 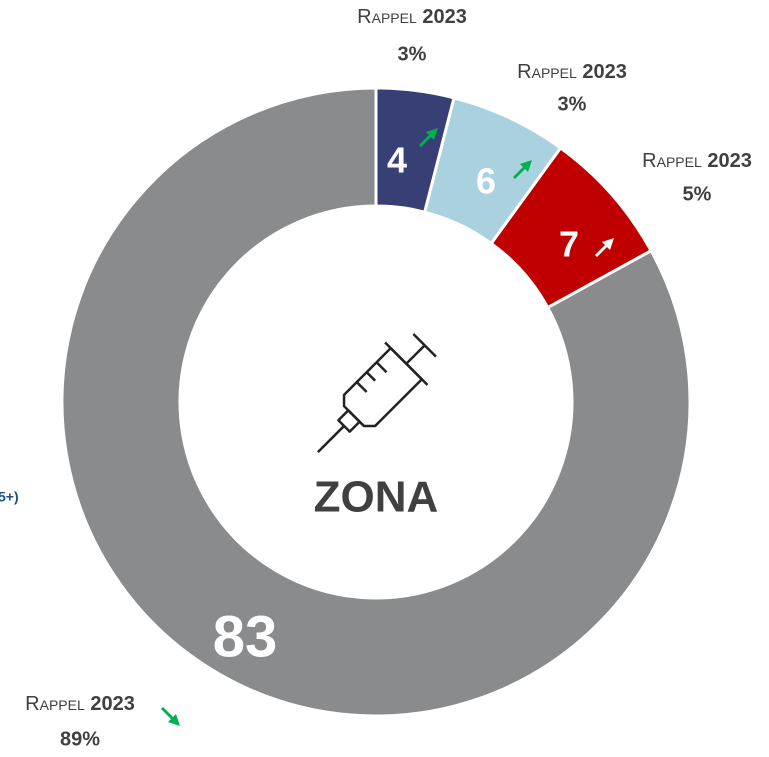 I want to click on slice-label: 6, so click(x=486, y=181).